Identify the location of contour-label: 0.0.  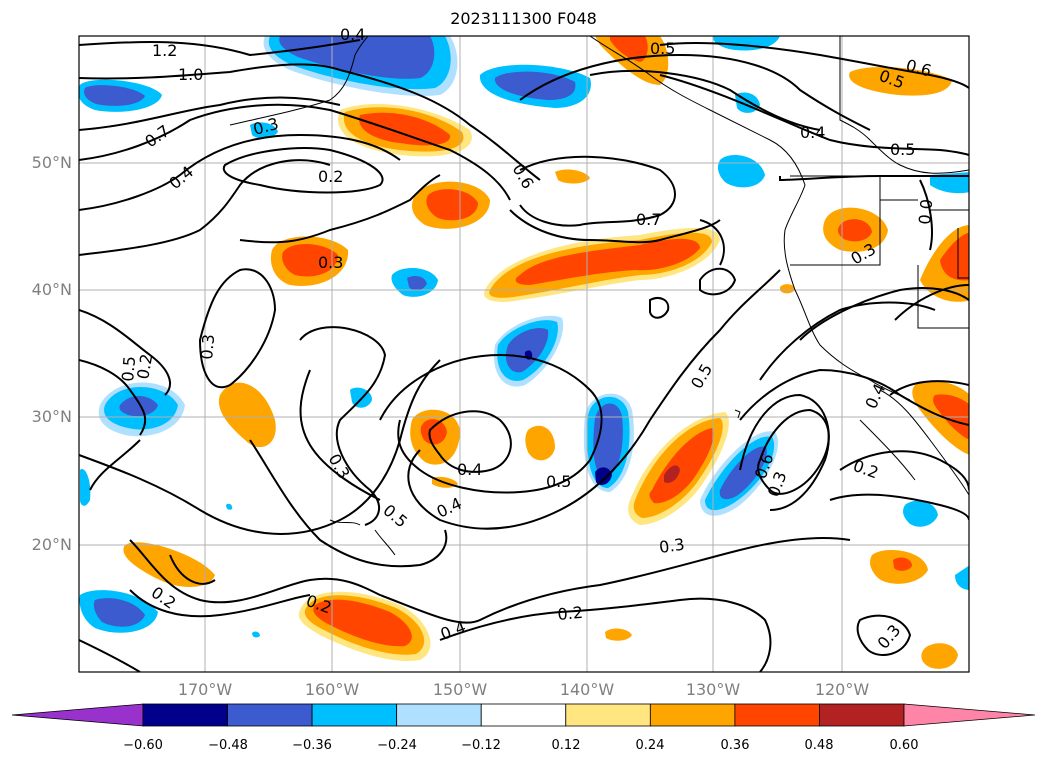
(925, 211).